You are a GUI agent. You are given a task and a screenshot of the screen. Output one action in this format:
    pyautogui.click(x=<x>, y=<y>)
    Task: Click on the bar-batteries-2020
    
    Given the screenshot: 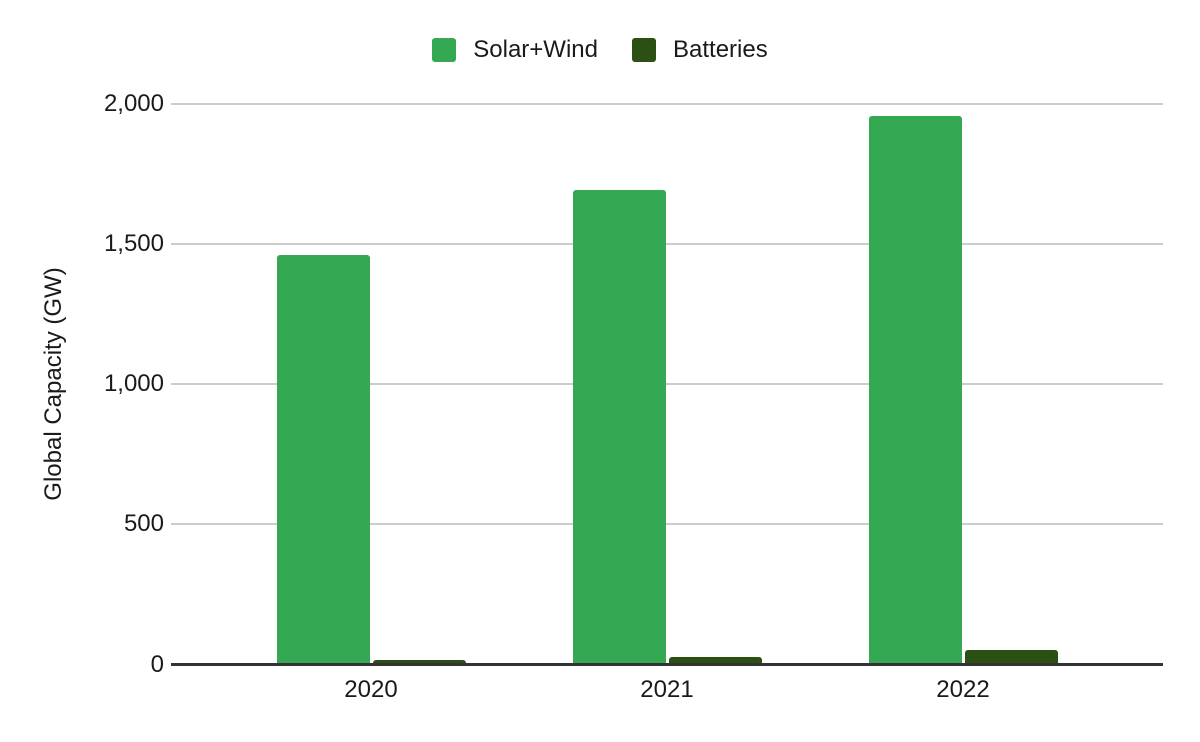 What is the action you would take?
    pyautogui.click(x=419, y=662)
    